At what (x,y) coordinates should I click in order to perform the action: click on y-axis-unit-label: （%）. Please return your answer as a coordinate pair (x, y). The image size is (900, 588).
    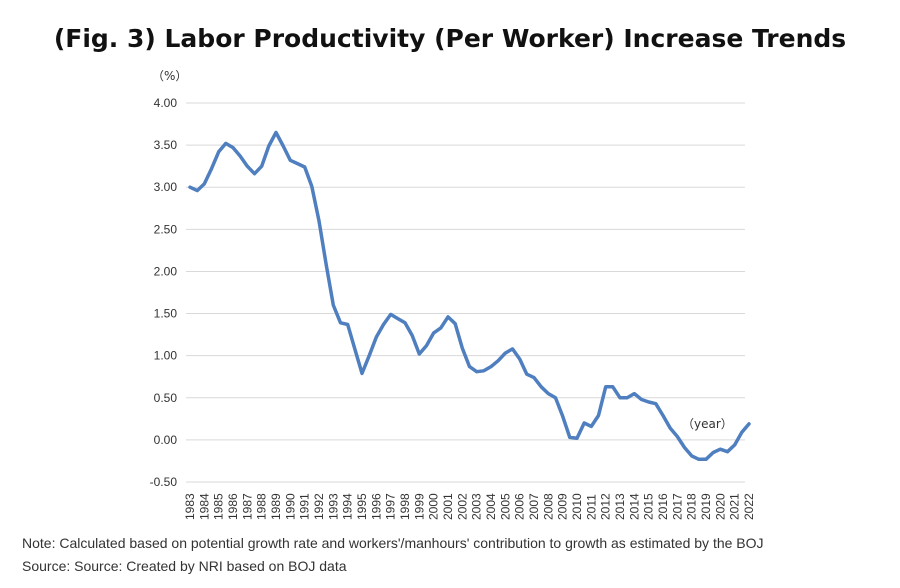
    Looking at the image, I should click on (169, 76).